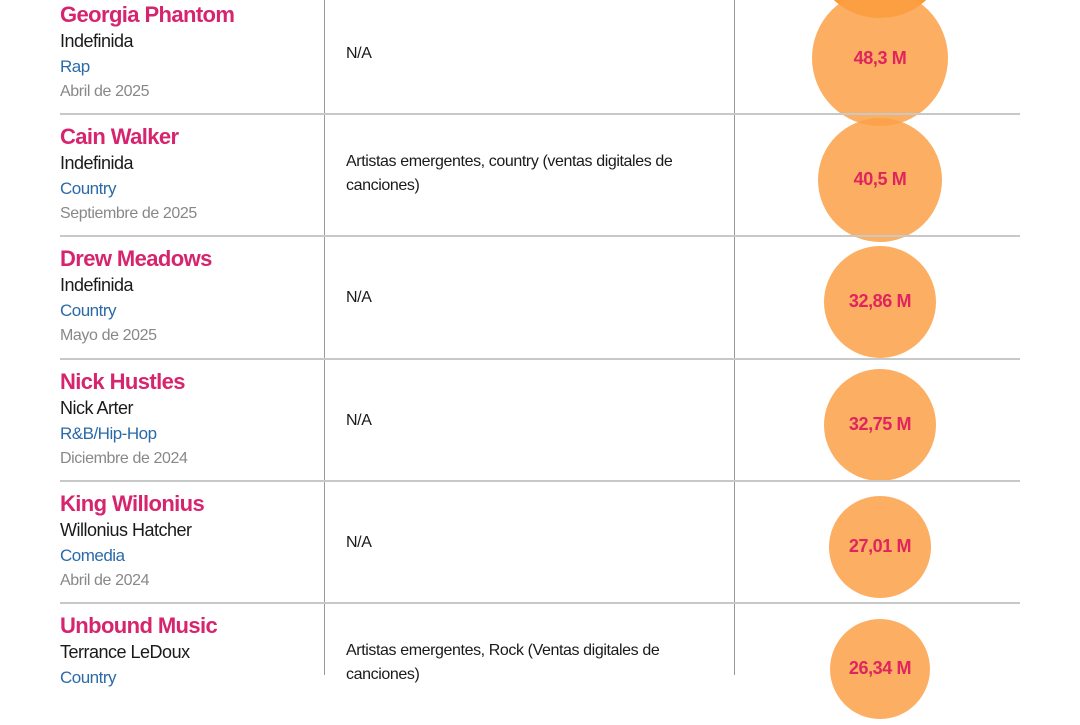 This screenshot has width=1080, height=725. Describe the element at coordinates (139, 625) in the screenshot. I see `artist-name: Unbound Music` at that location.